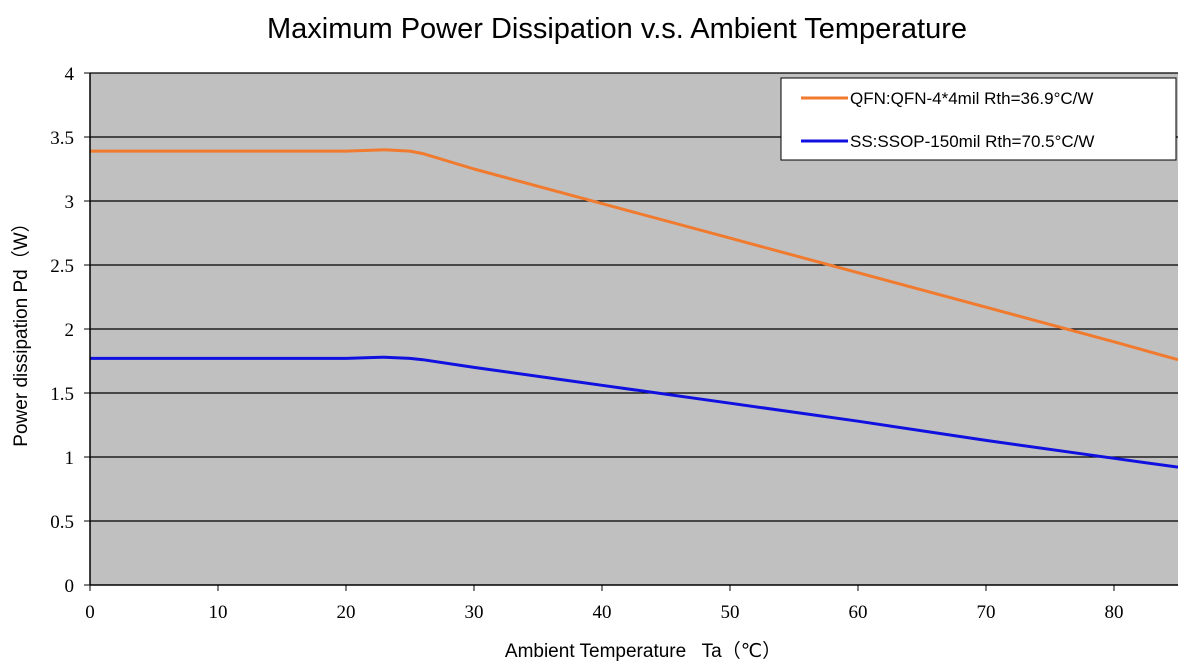 This screenshot has height=668, width=1178. I want to click on x-tick-label: 50, so click(730, 612).